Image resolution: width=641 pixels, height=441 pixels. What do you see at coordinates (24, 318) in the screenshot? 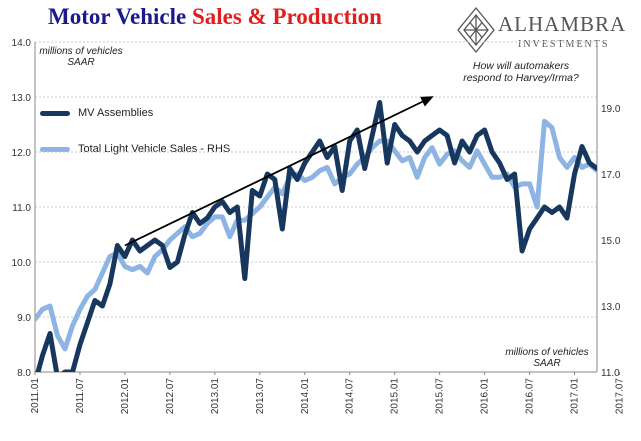
I see `y-left-tick-9.0: 9.0` at bounding box center [24, 318].